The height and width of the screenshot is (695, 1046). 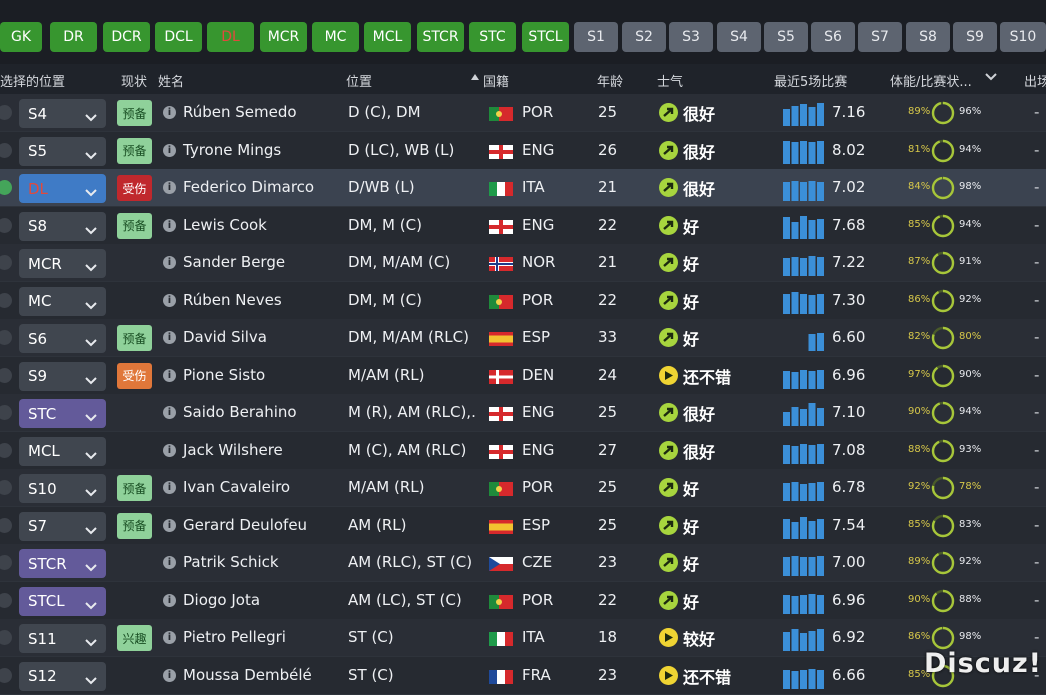 I want to click on position-button-stcr: STCR, so click(x=440, y=37).